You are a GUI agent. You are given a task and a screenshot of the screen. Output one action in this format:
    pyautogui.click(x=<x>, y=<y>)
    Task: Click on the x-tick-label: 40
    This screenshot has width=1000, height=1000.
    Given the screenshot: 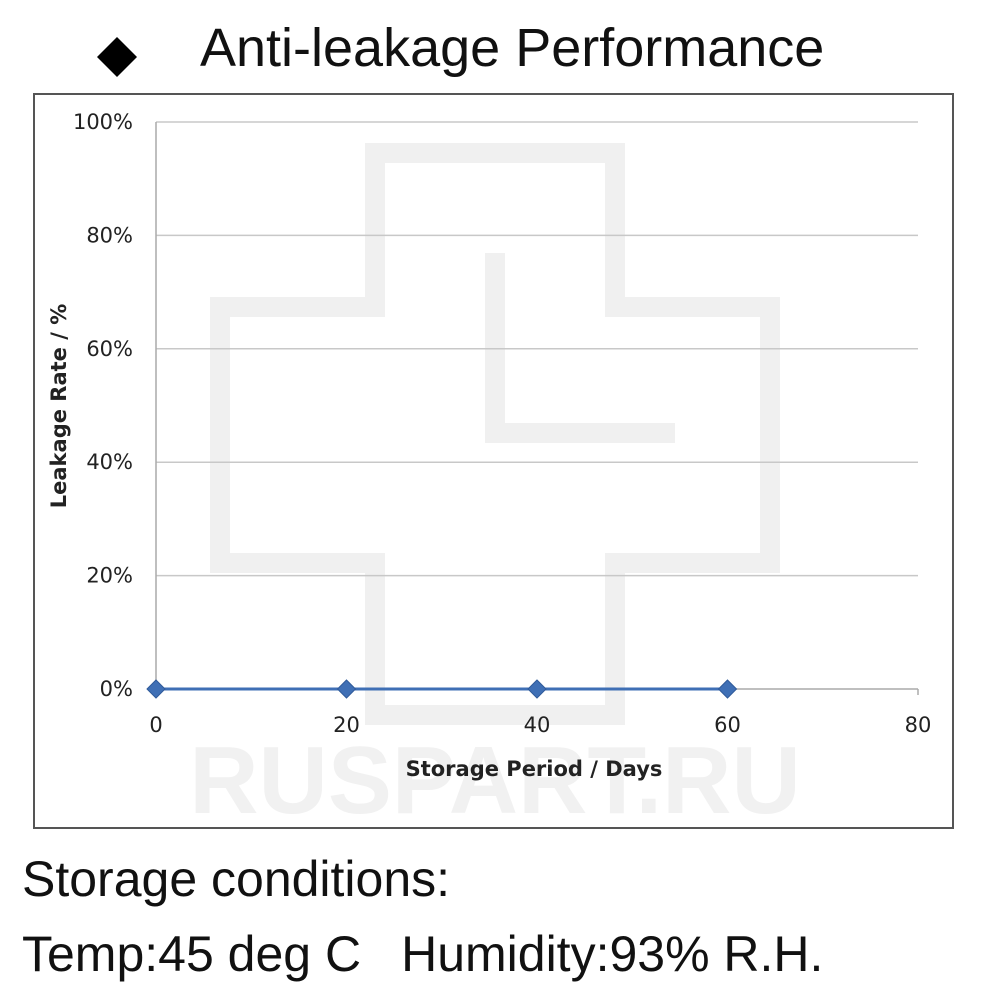 What is the action you would take?
    pyautogui.click(x=537, y=725)
    